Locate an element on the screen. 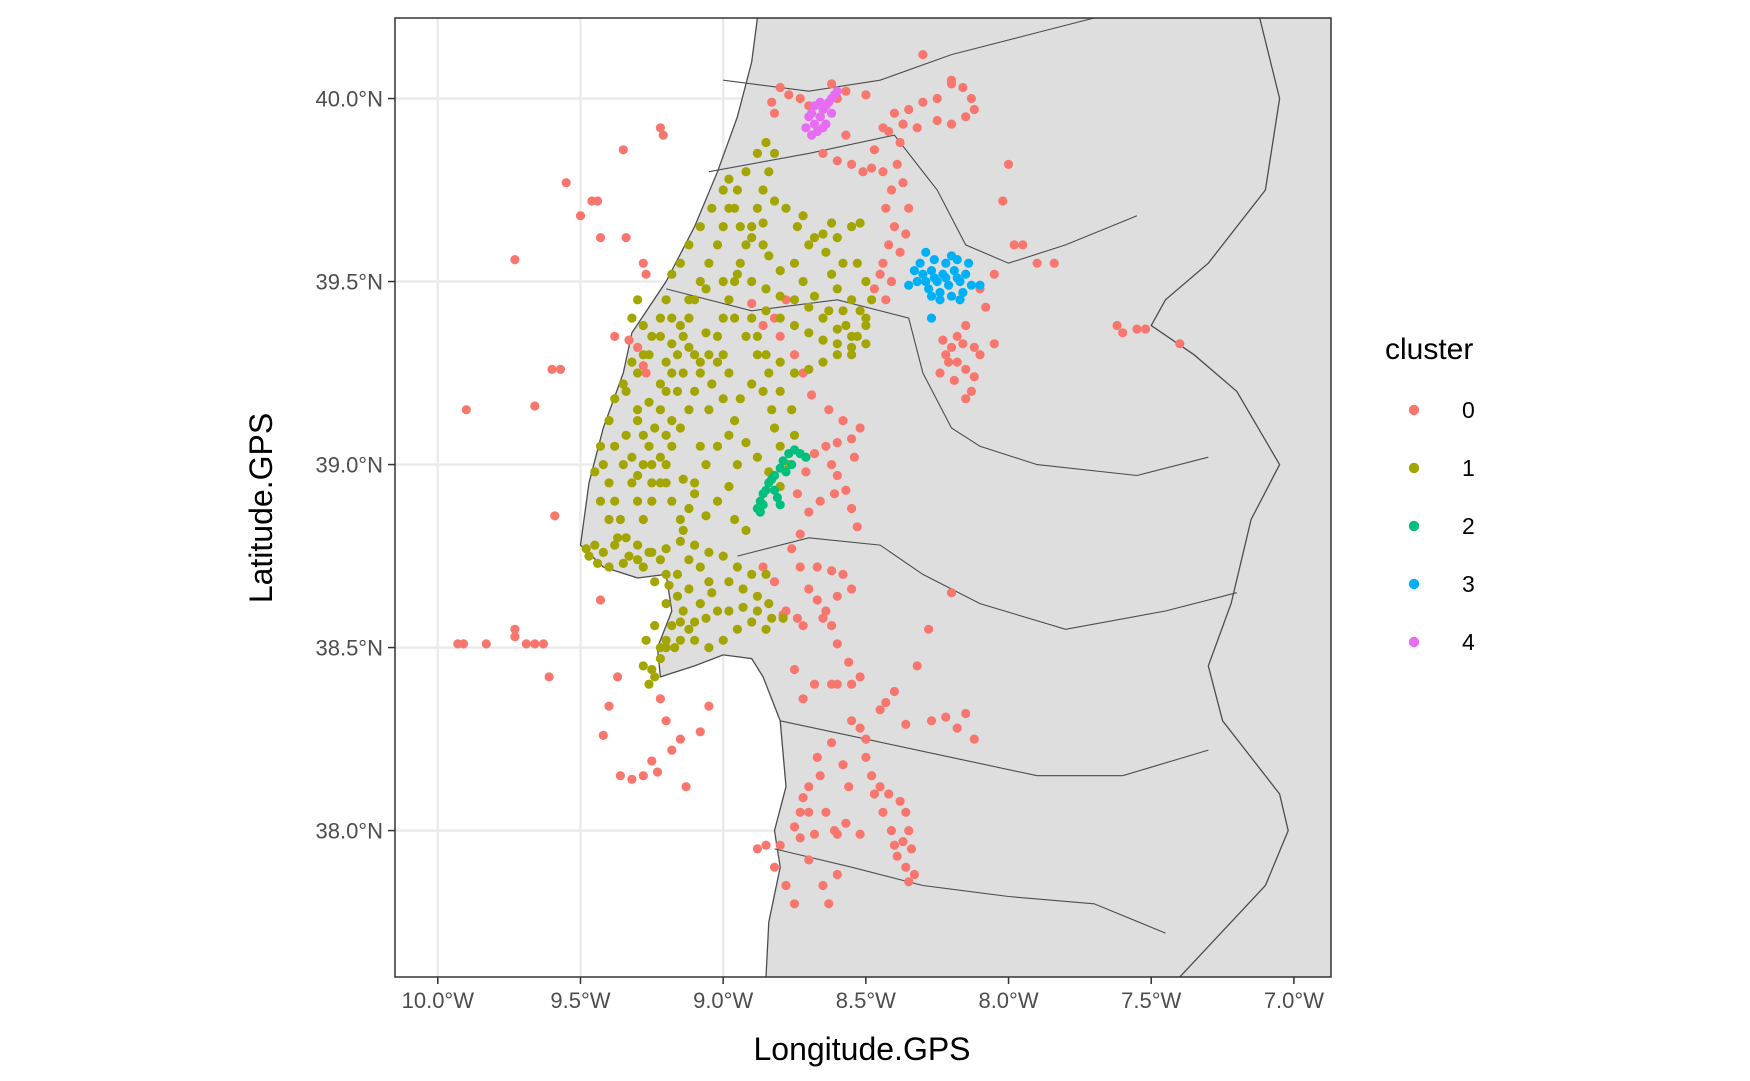  x-axis: 10.0°W 9.5°W 9.0°W 8.5°W 8.0°W 7.5°W 7.0°W is located at coordinates (863, 995).